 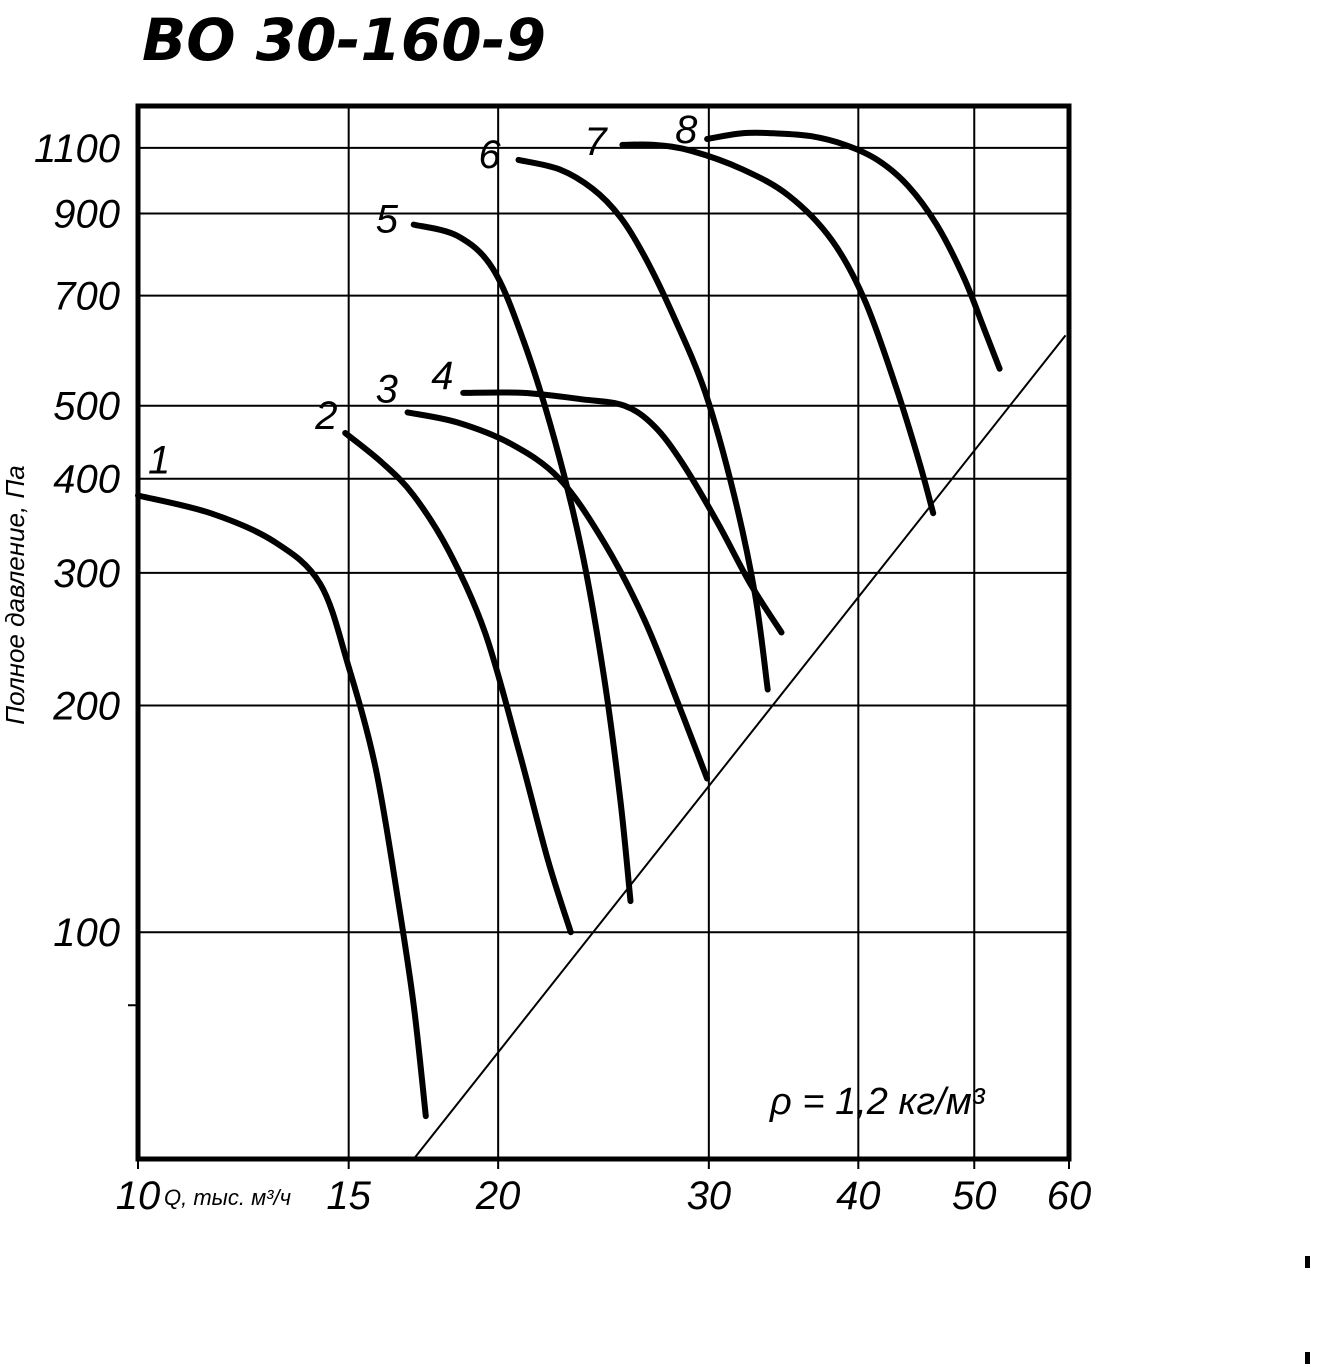 I want to click on y-tick-label: 900, so click(x=86, y=214).